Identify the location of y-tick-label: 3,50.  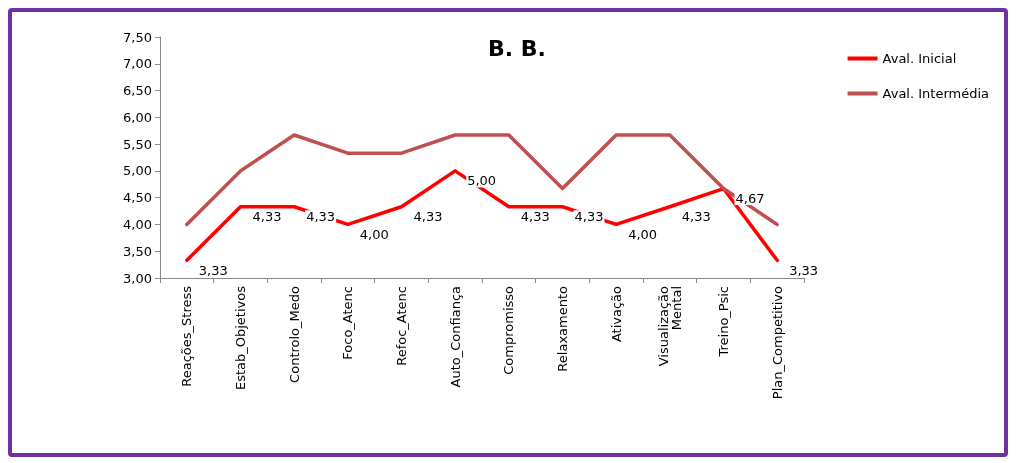
(137, 251).